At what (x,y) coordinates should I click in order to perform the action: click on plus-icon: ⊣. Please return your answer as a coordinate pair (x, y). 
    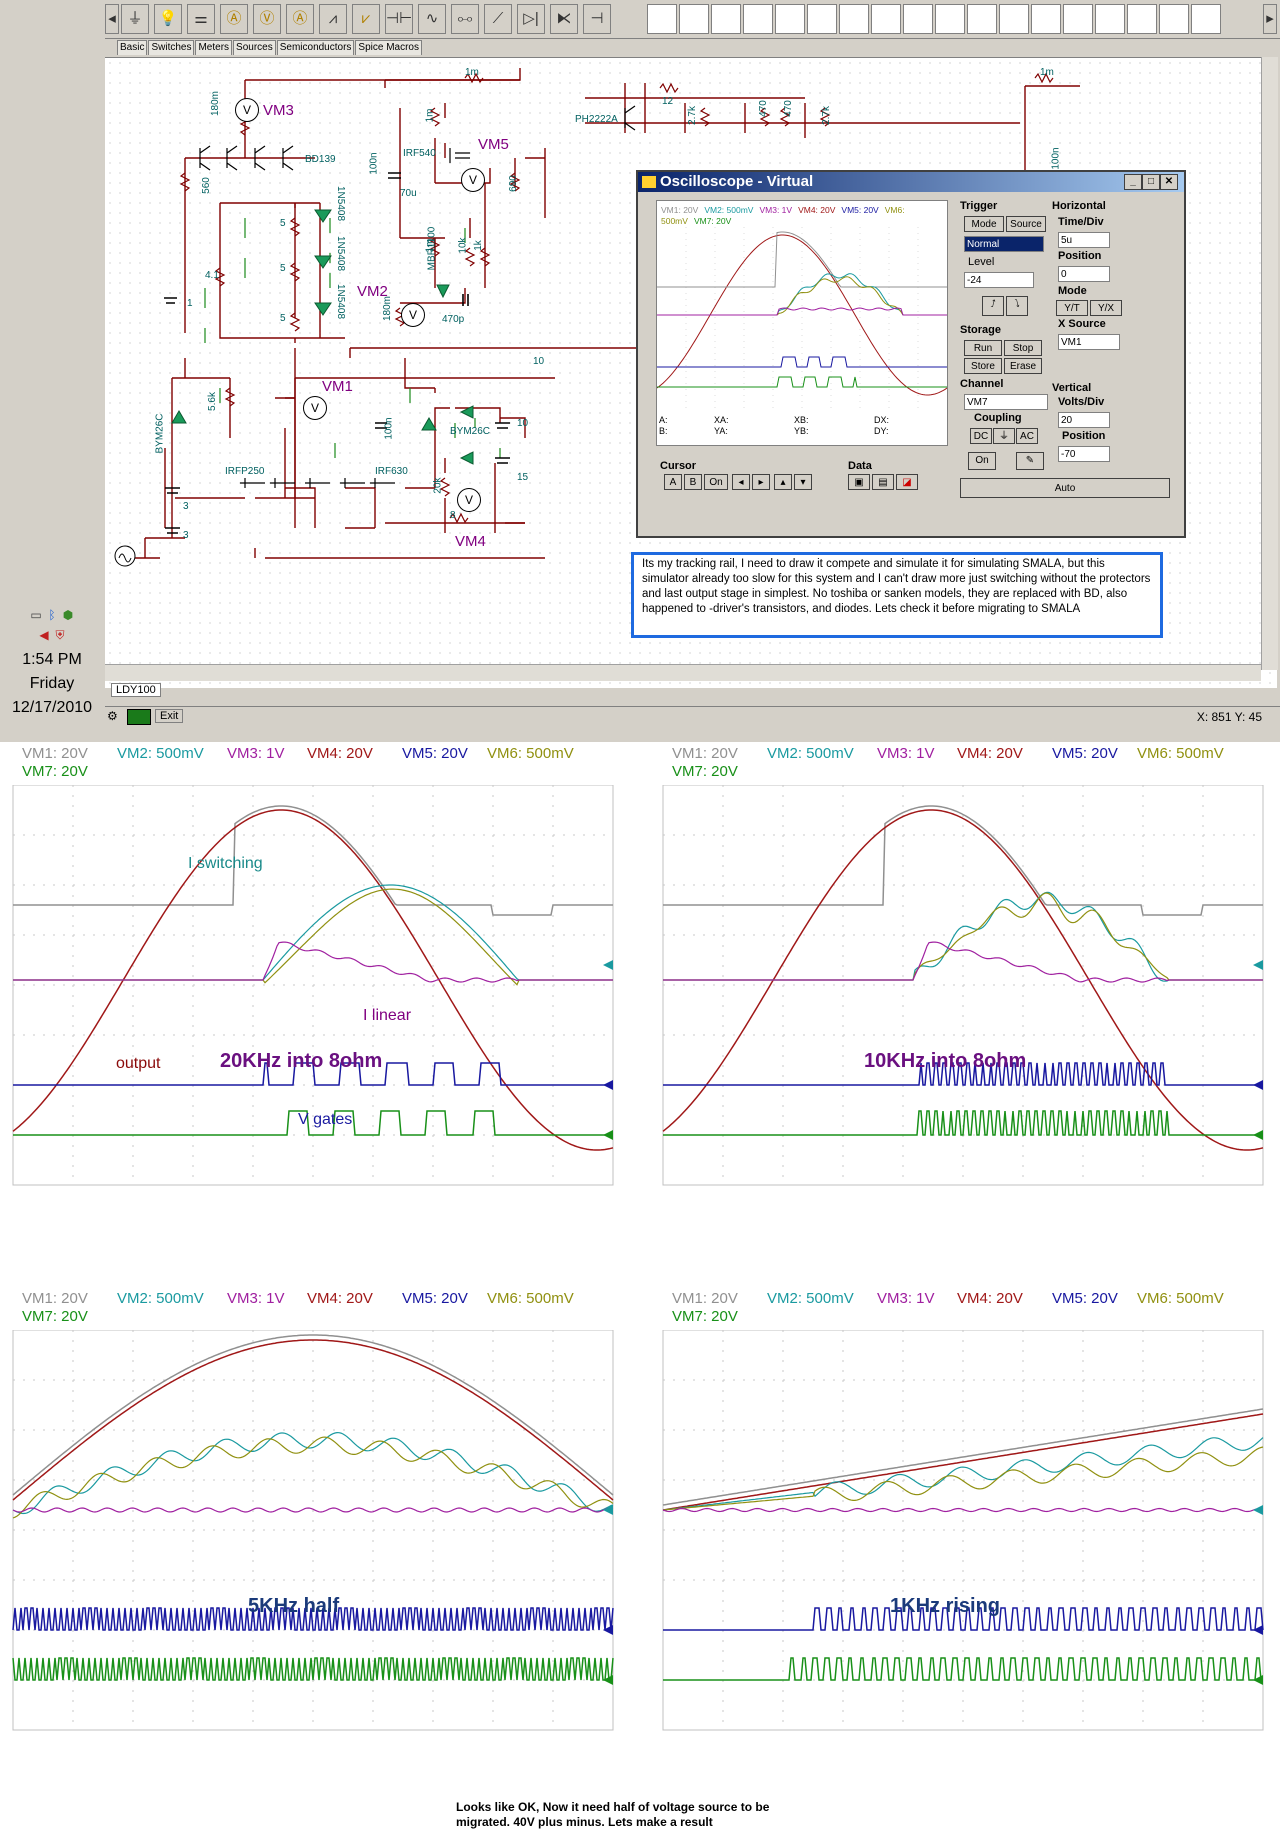
    Looking at the image, I should click on (597, 19).